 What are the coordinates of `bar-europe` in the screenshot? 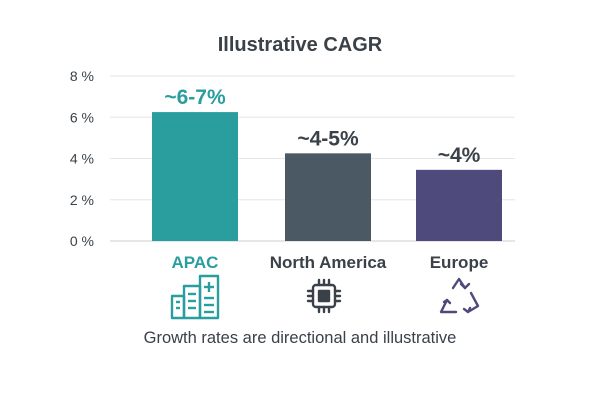 It's located at (459, 205).